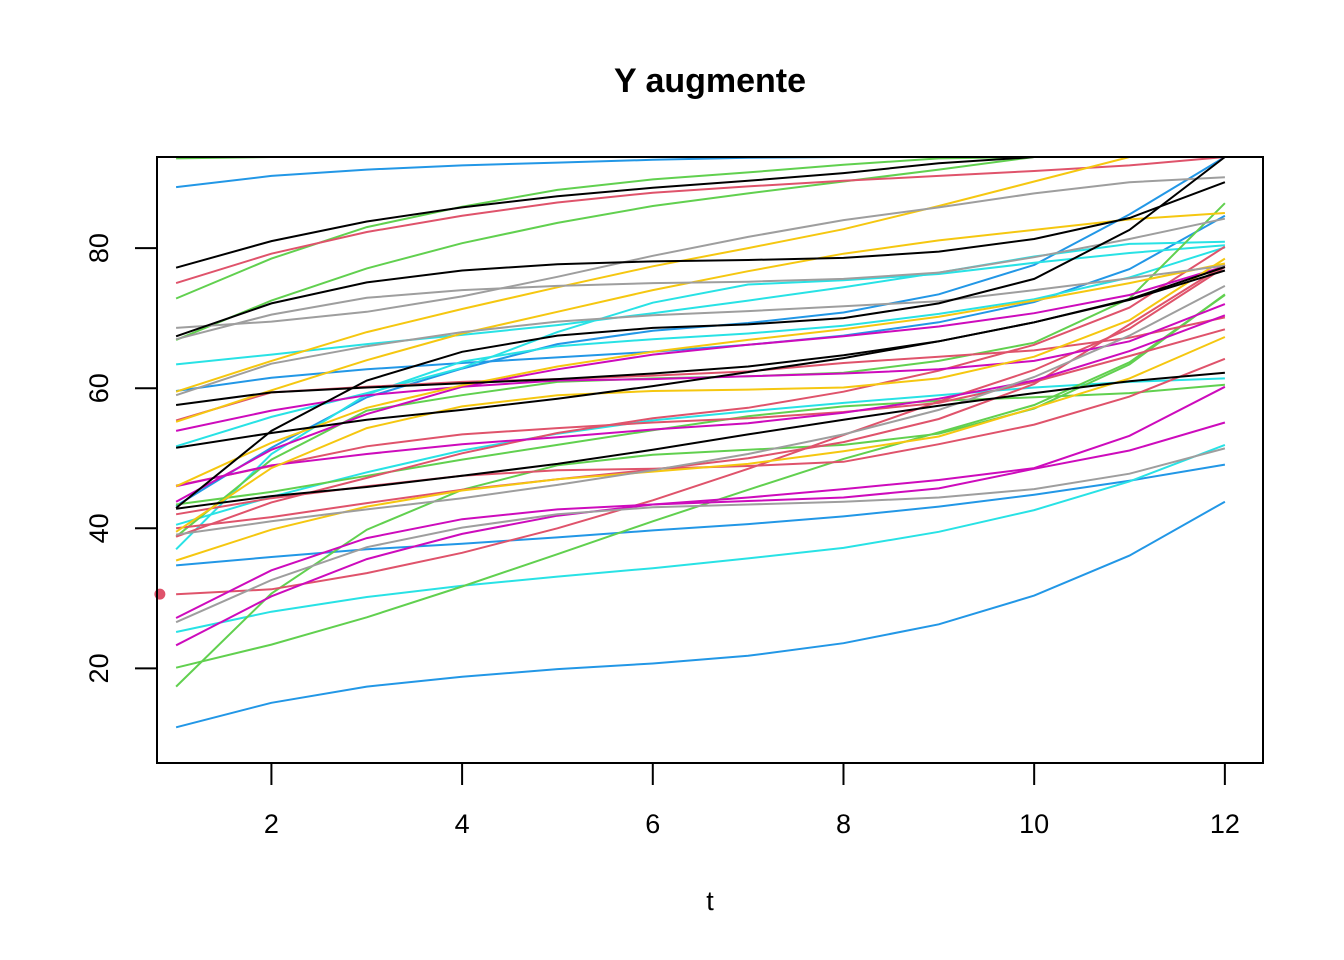 The width and height of the screenshot is (1344, 960). I want to click on y-tick-label: 20, so click(99, 668).